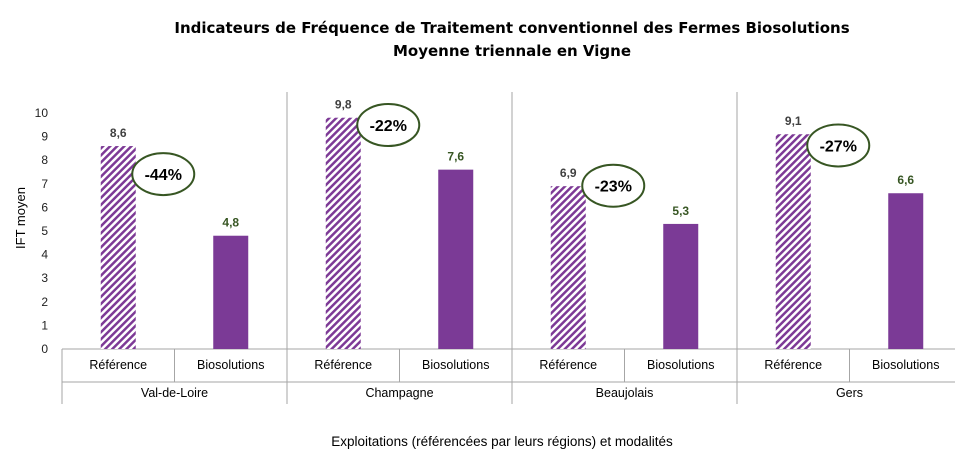 The image size is (955, 466). I want to click on y-tick-label: 3, so click(44, 278).